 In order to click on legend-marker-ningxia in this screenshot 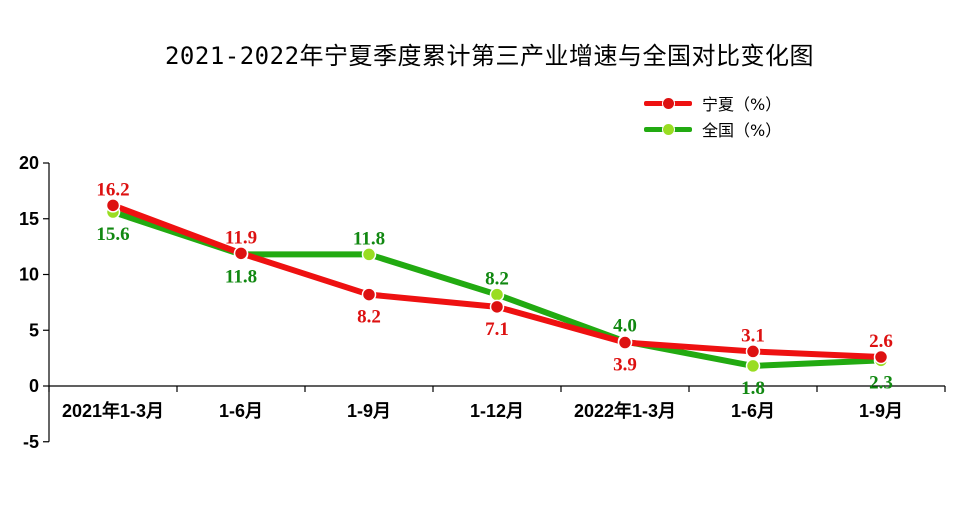, I will do `click(668, 103)`.